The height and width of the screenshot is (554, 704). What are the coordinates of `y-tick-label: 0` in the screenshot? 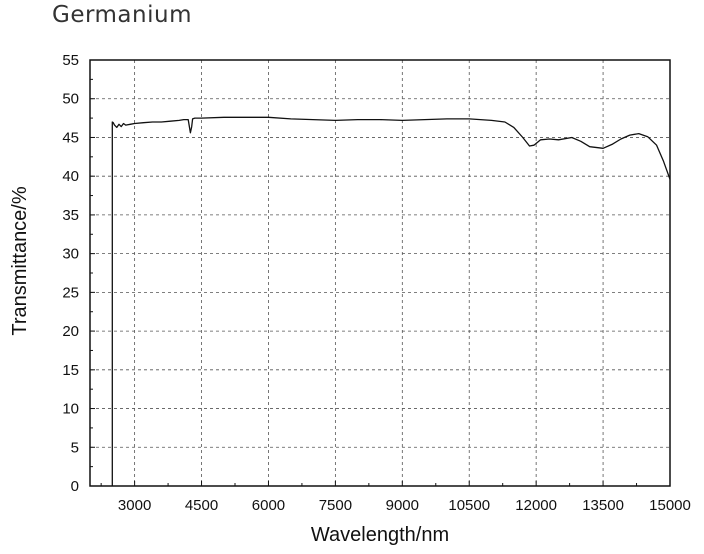 It's located at (75, 486).